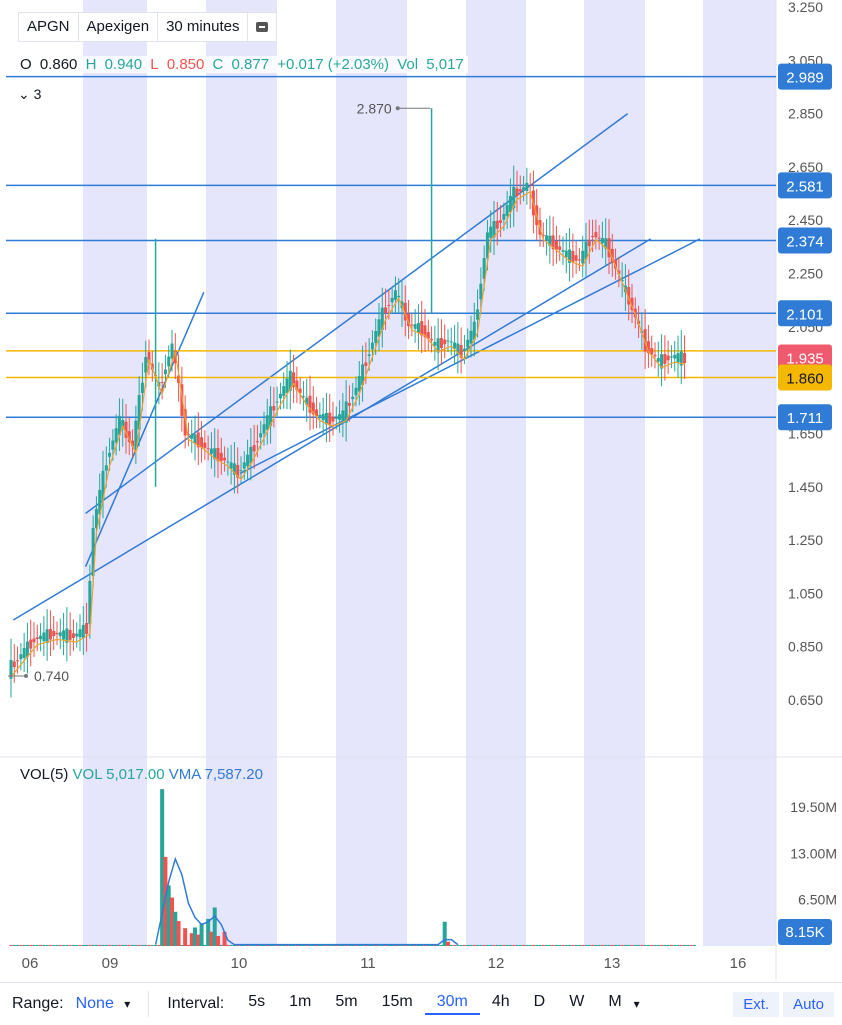 The width and height of the screenshot is (842, 1025). What do you see at coordinates (805, 487) in the screenshot?
I see `y-tick-label: 1.450` at bounding box center [805, 487].